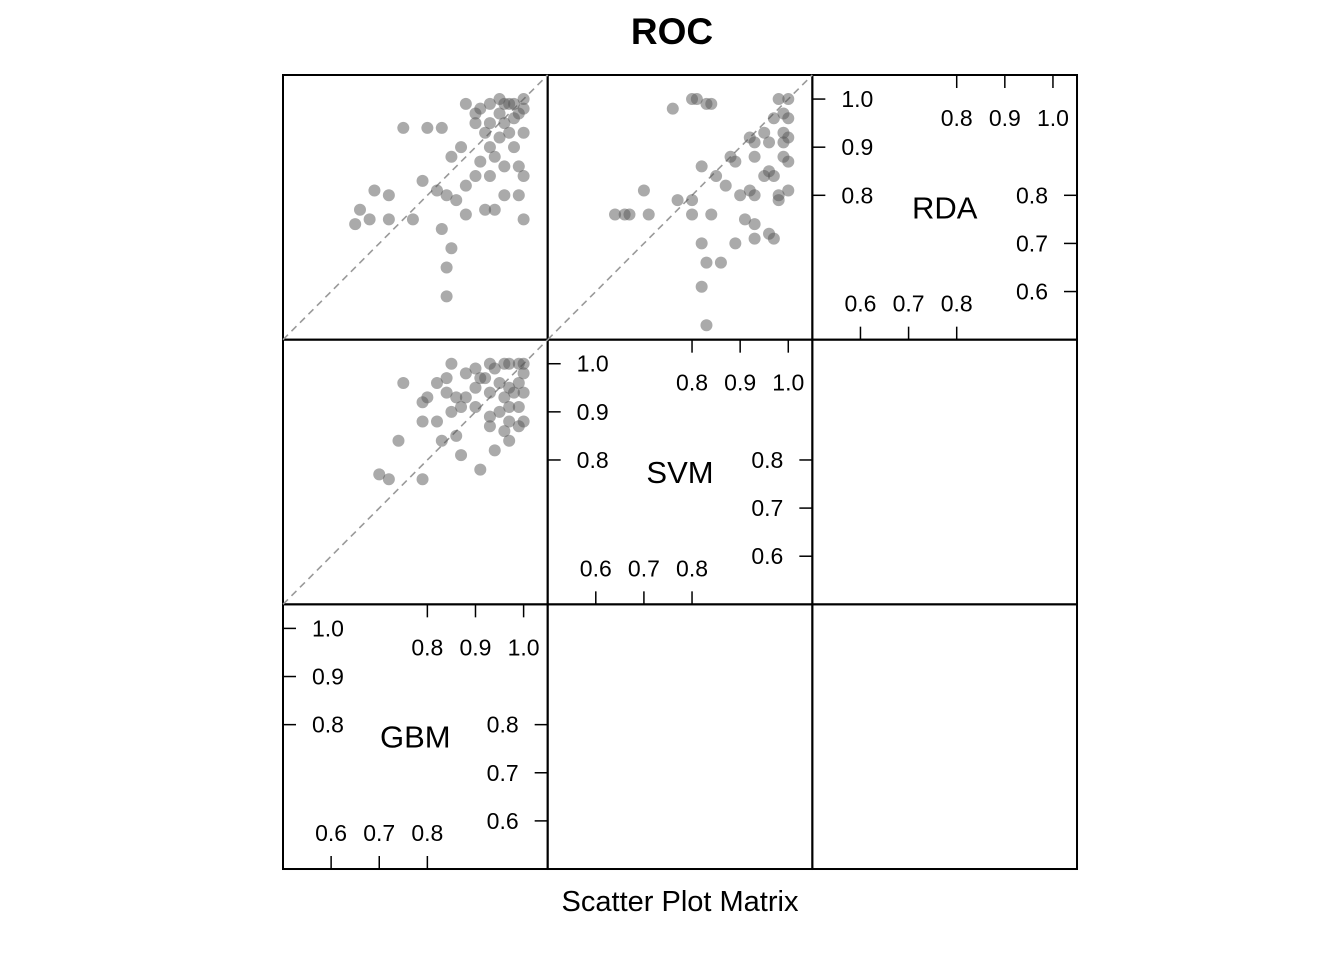  I want to click on gbm-right-tick-label: 0.6, so click(503, 821).